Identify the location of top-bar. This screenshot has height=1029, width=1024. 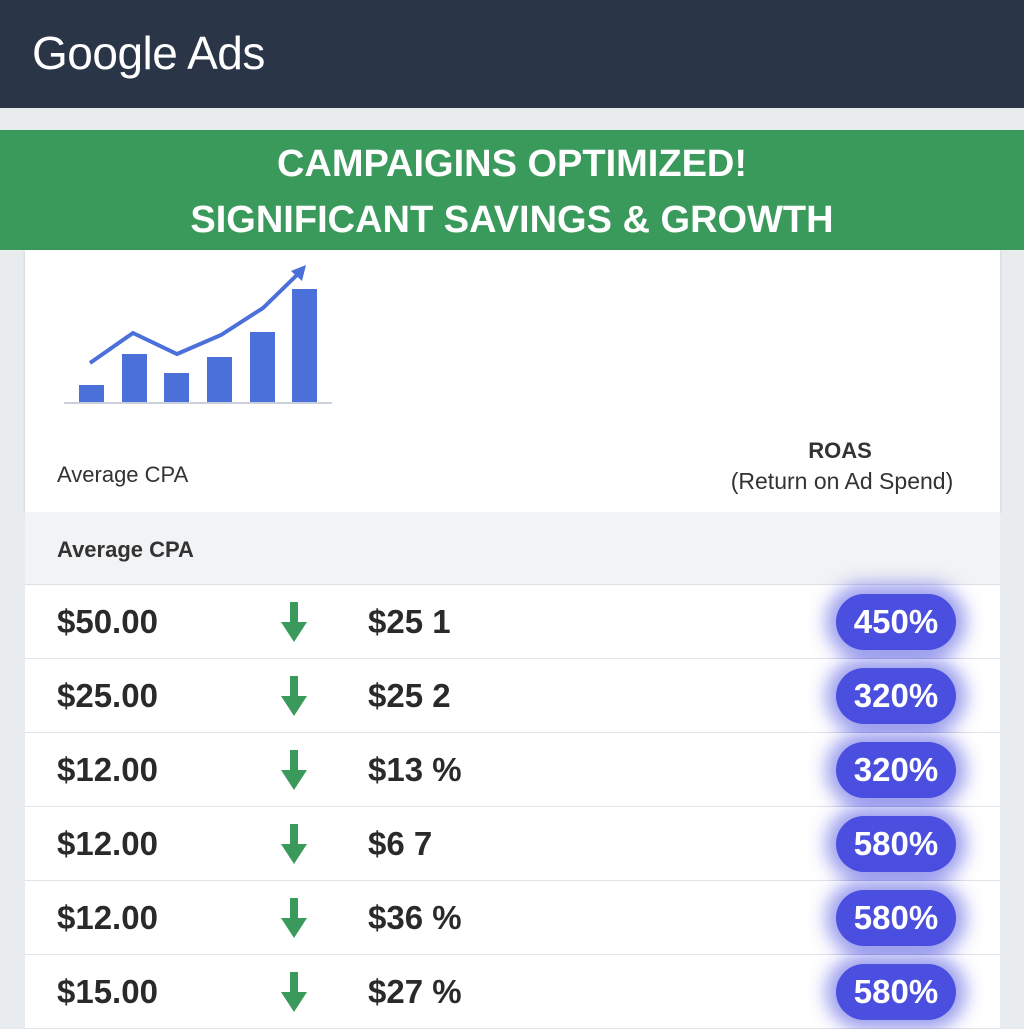
(512, 54).